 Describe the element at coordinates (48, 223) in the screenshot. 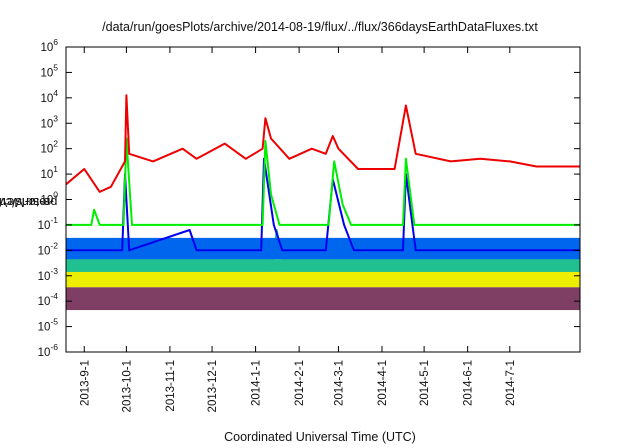

I see `y-tick-label-5: 10⁻¹` at that location.